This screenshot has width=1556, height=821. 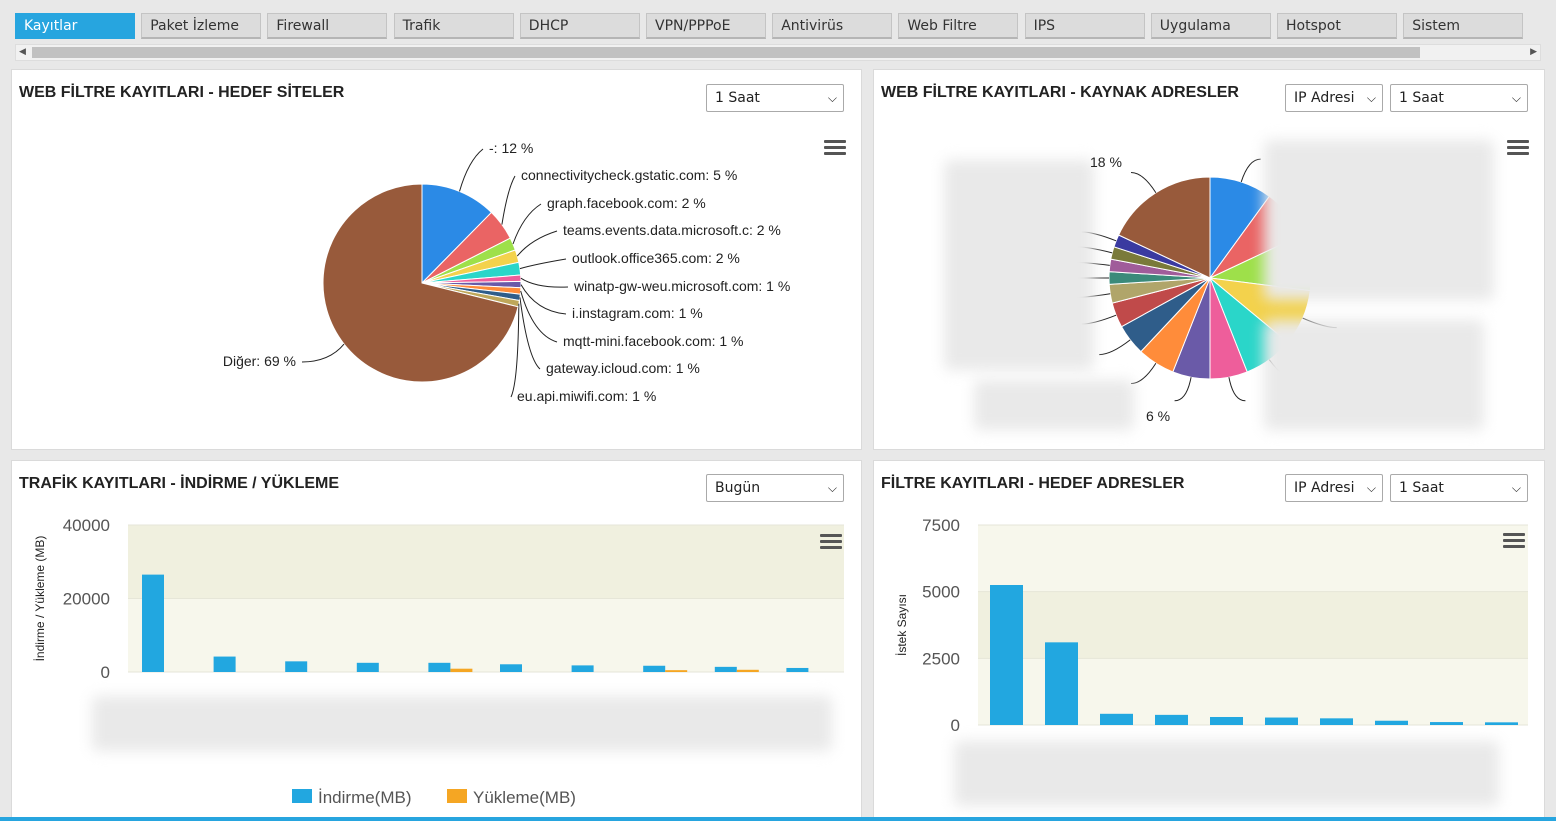 What do you see at coordinates (365, 797) in the screenshot?
I see `legend-label: İndirme(MB)` at bounding box center [365, 797].